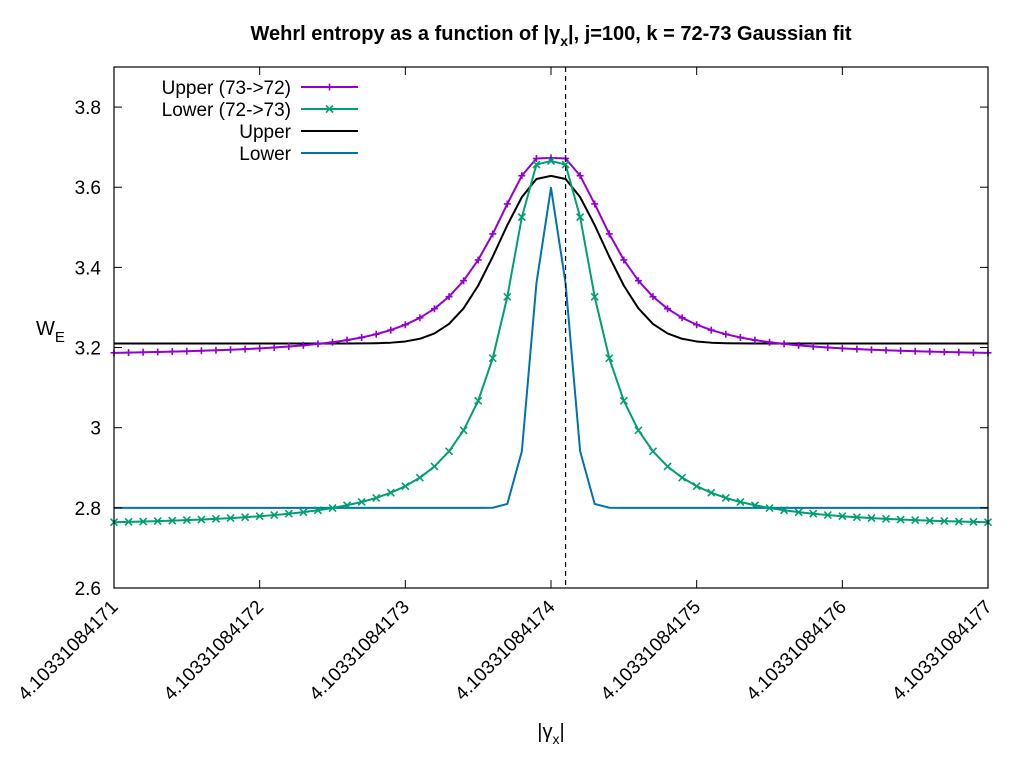  I want to click on x-tick-label: 4.10331084173, so click(360, 651).